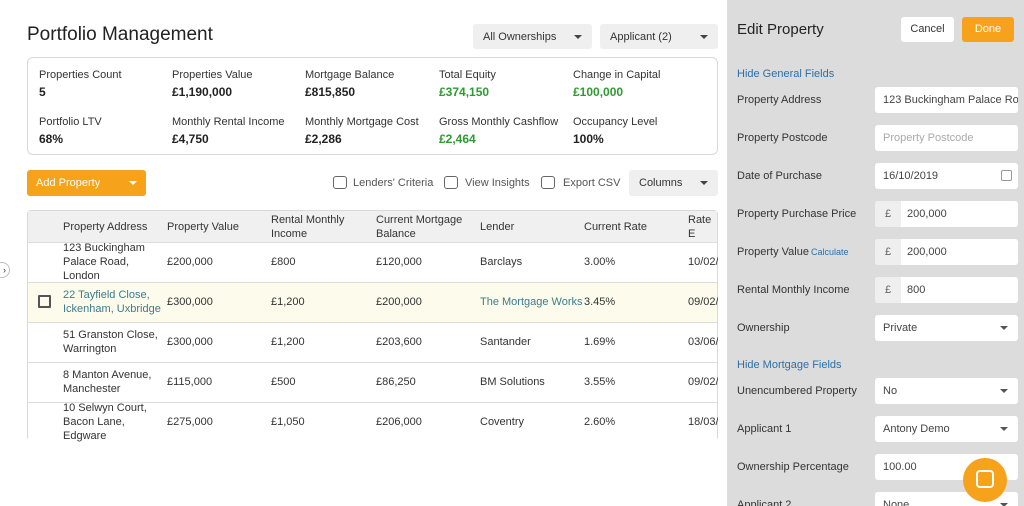  I want to click on field-label: Date of Purchase, so click(779, 176).